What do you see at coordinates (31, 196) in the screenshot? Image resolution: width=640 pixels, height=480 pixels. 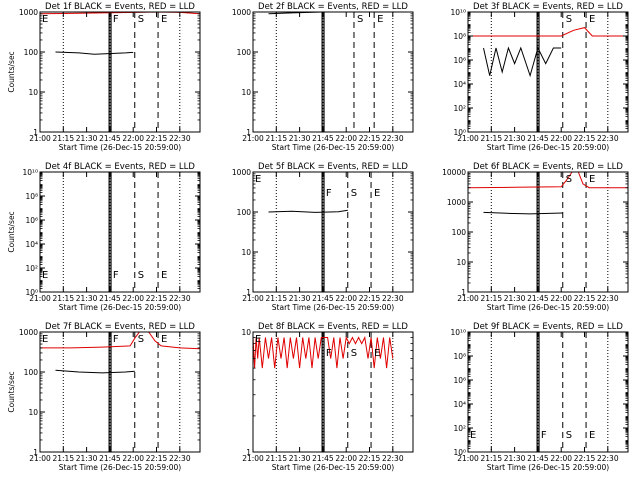 I see `y-tick-label: 10⁸` at bounding box center [31, 196].